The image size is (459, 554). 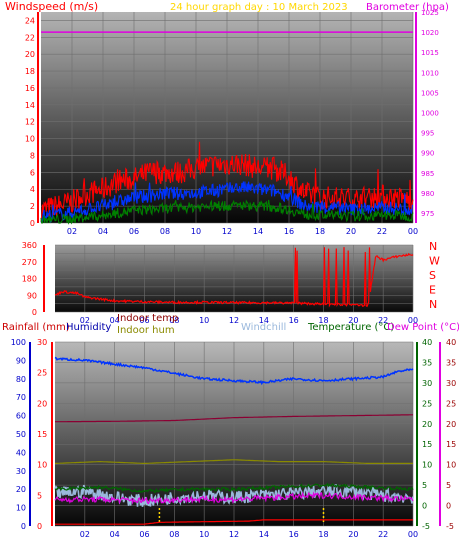 I want to click on windspeed-tick-label: 22, so click(x=30, y=37).